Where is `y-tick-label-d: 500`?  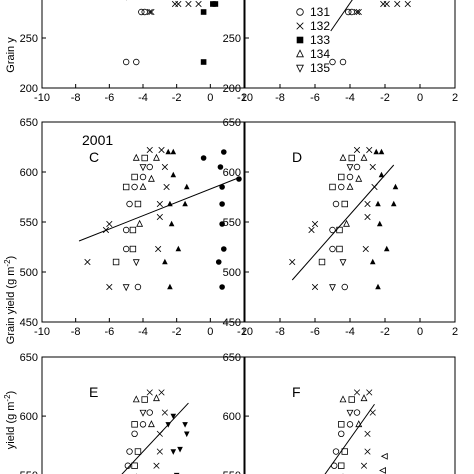
y-tick-label-d: 500 is located at coordinates (232, 273).